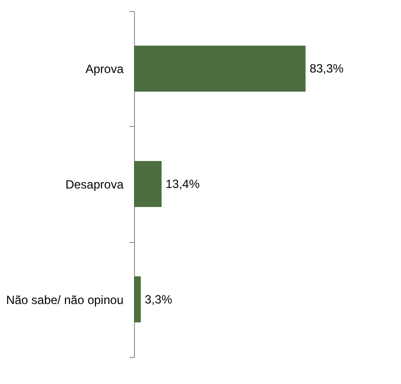 This screenshot has height=384, width=401. Describe the element at coordinates (104, 69) in the screenshot. I see `y-tick-label: Aprova` at that location.